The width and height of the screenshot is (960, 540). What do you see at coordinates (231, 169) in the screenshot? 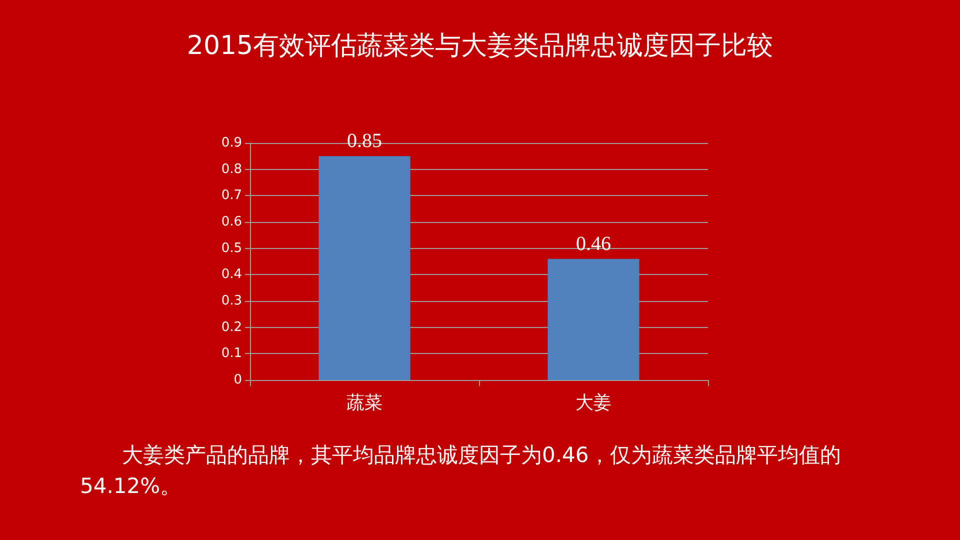
I see `y-tick-label: 0.8` at bounding box center [231, 169].